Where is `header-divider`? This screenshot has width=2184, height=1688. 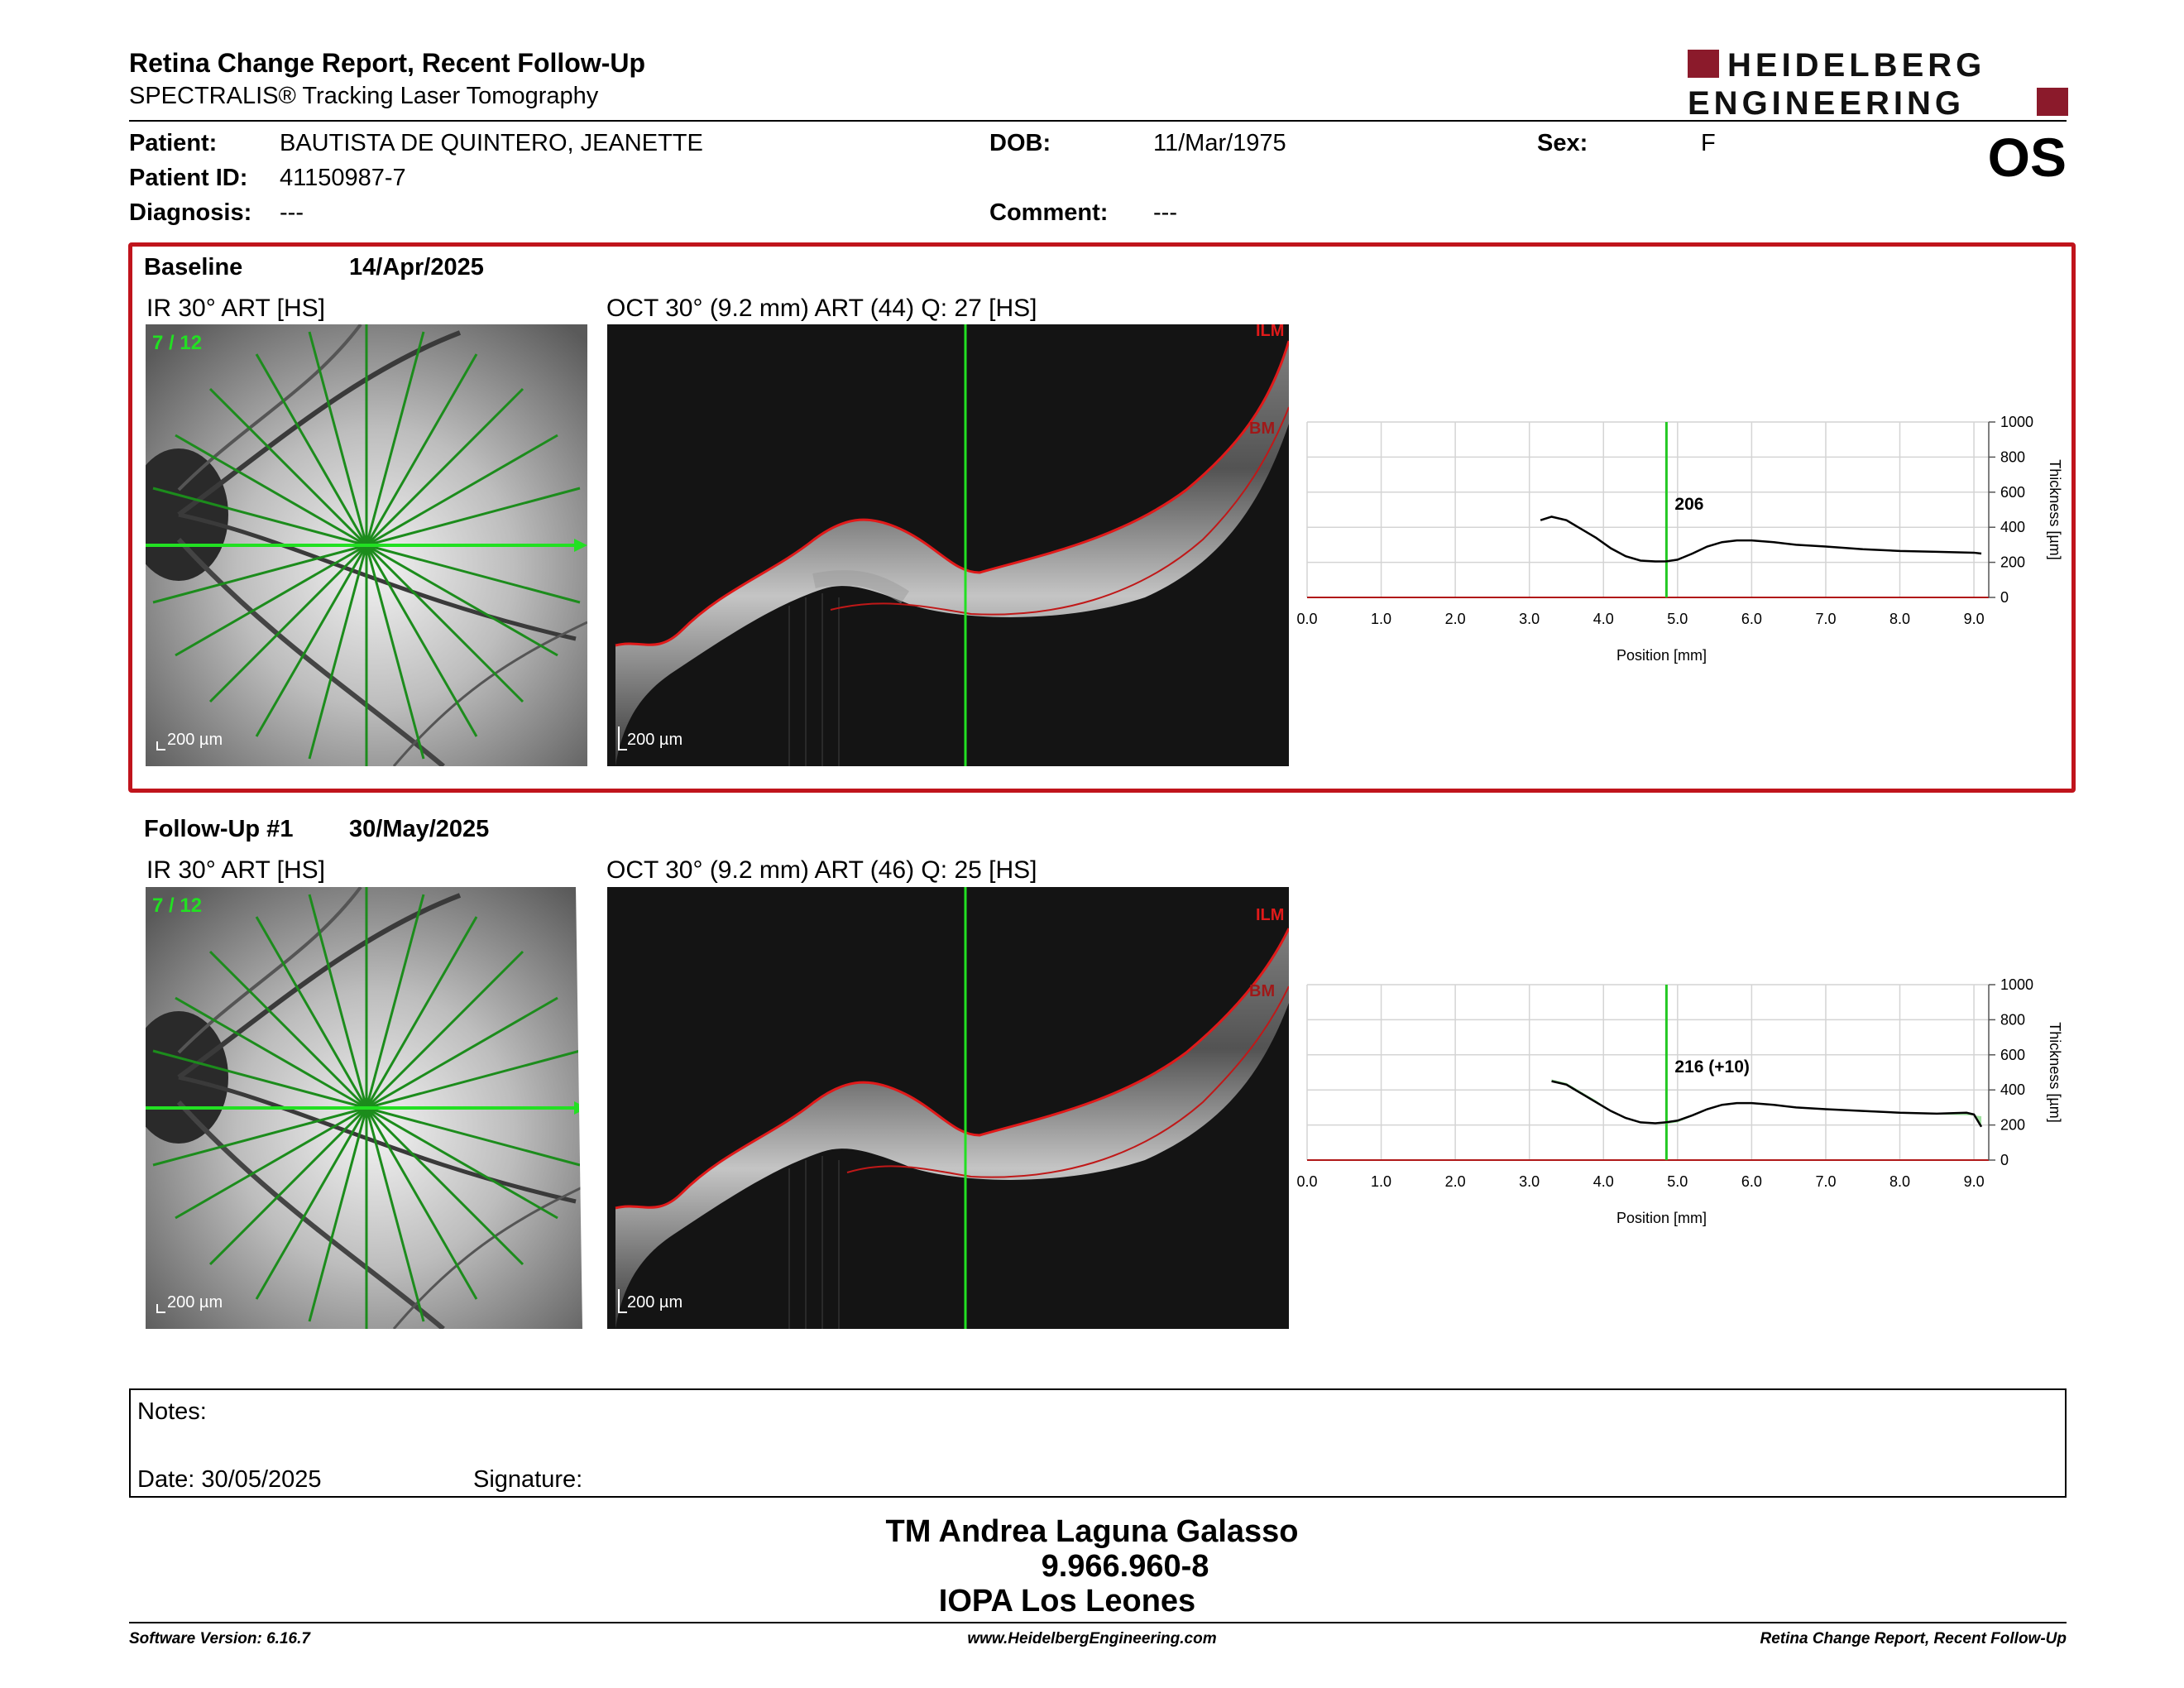
header-divider is located at coordinates (1098, 121).